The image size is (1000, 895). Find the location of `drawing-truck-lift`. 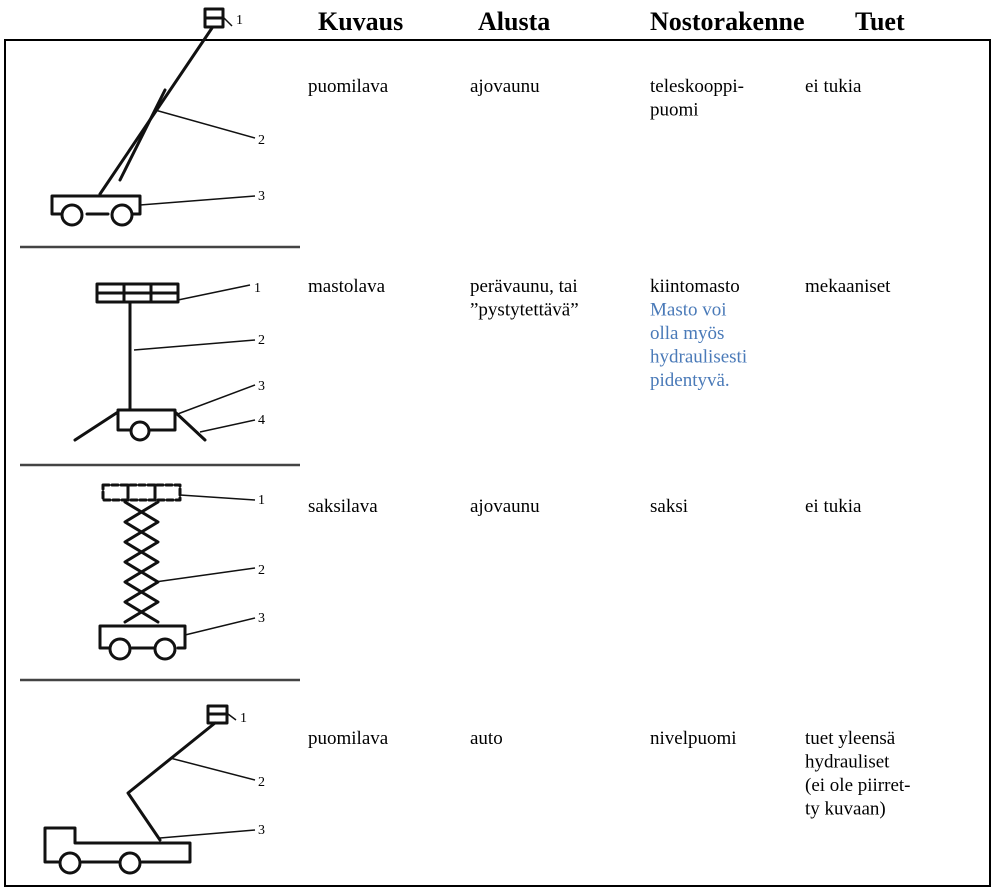

drawing-truck-lift is located at coordinates (149, 789).